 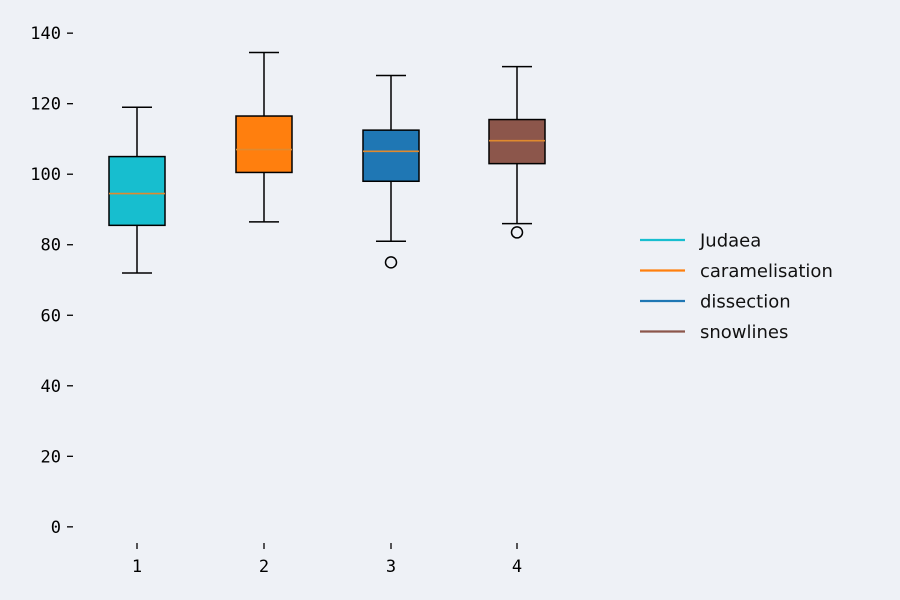 I want to click on legend-label: dissection, so click(x=745, y=302).